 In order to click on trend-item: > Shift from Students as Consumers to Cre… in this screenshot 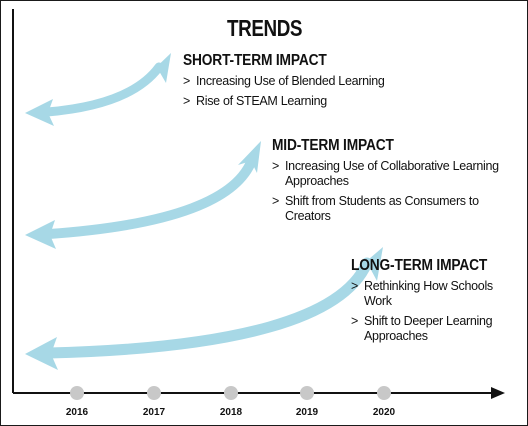, I will do `click(394, 209)`.